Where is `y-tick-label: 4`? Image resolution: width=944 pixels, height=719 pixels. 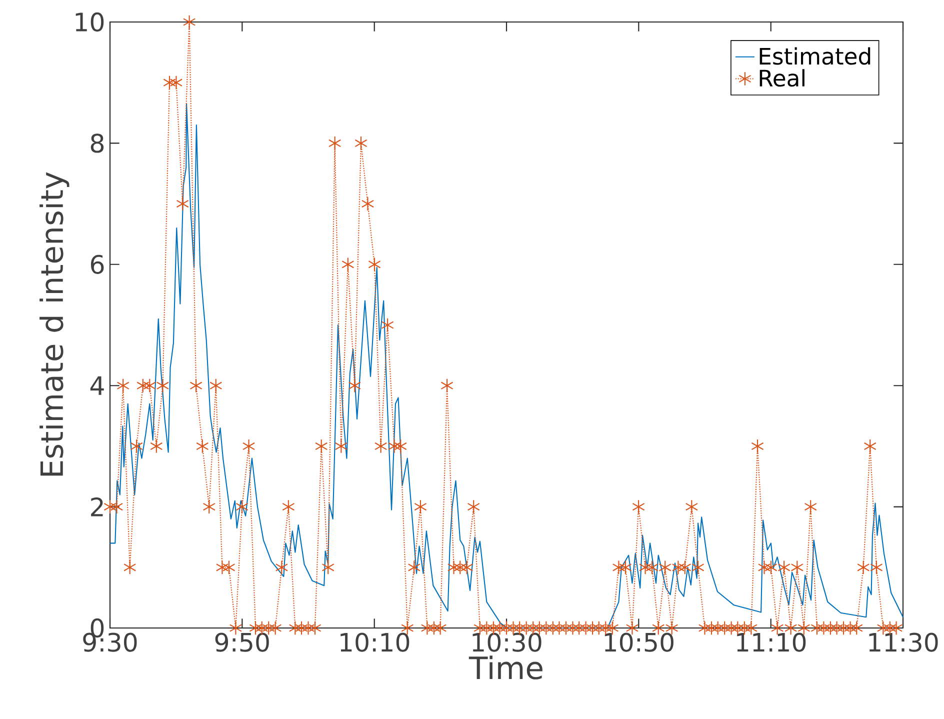
y-tick-label: 4 is located at coordinates (97, 385).